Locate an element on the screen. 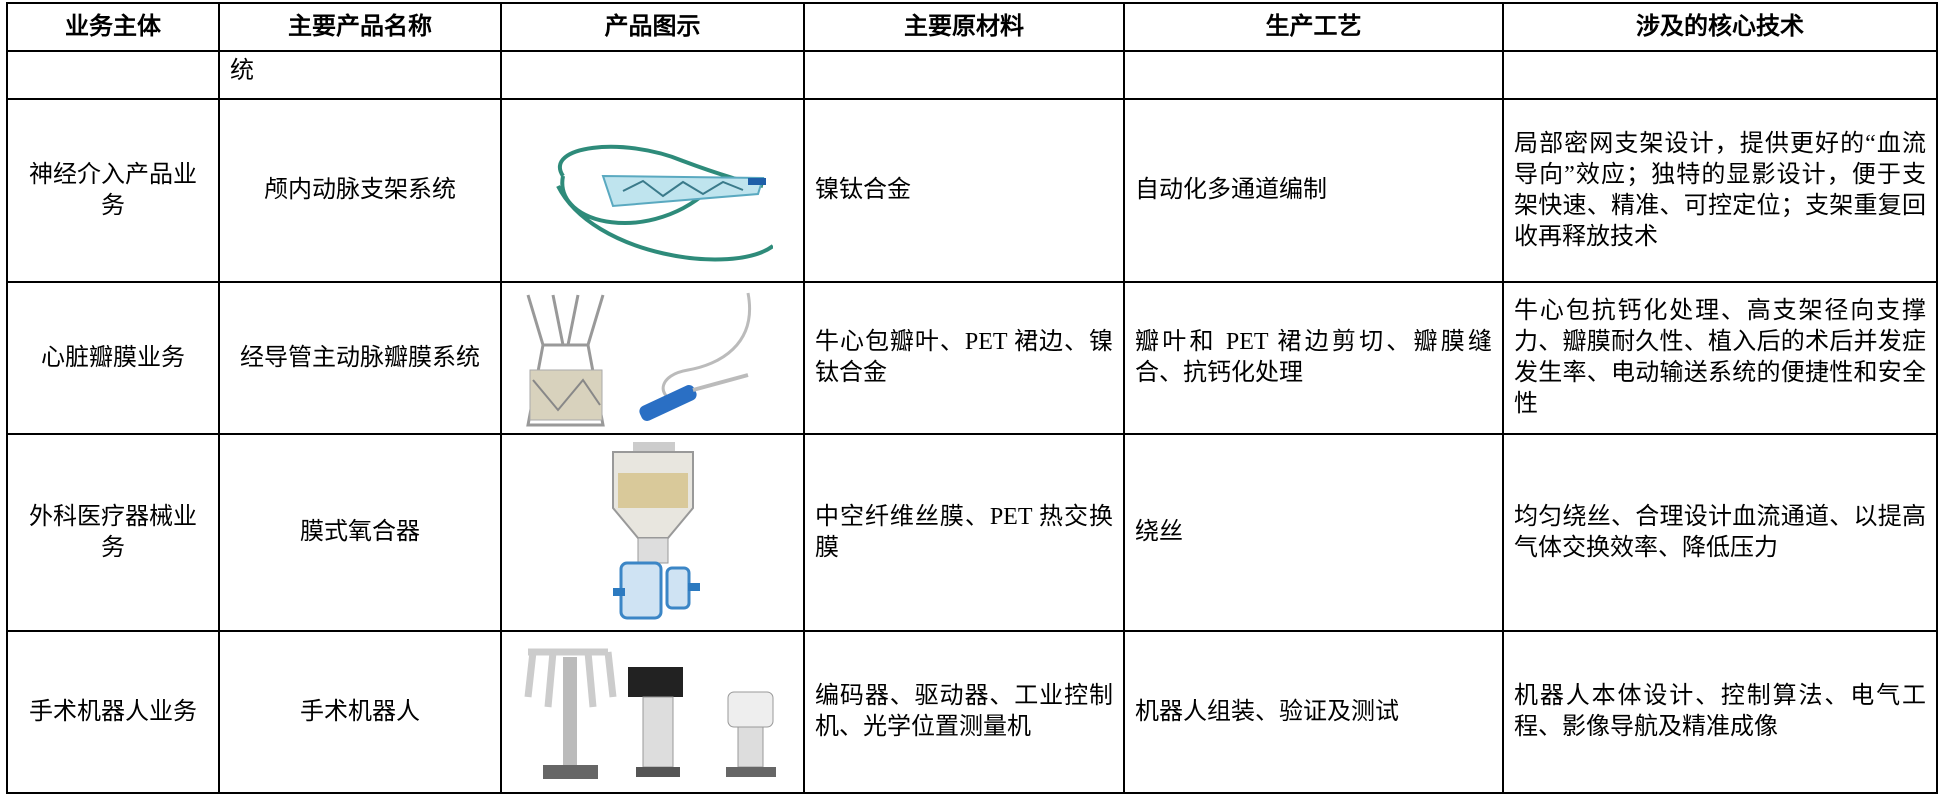  header-cell: 涉及的核心技术 is located at coordinates (1720, 27).